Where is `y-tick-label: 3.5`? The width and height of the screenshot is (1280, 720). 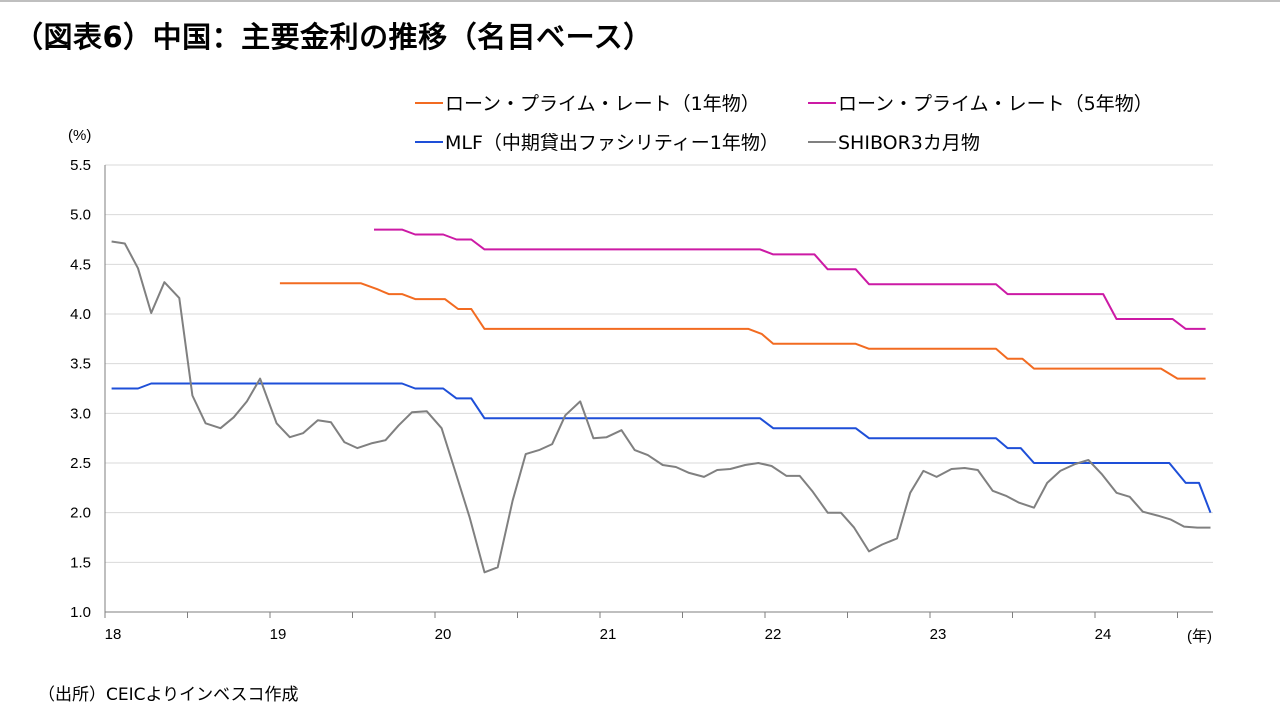 y-tick-label: 3.5 is located at coordinates (80, 364).